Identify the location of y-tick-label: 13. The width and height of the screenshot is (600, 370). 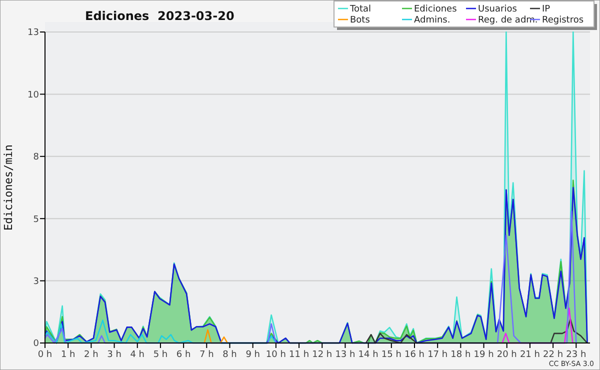
(33, 33).